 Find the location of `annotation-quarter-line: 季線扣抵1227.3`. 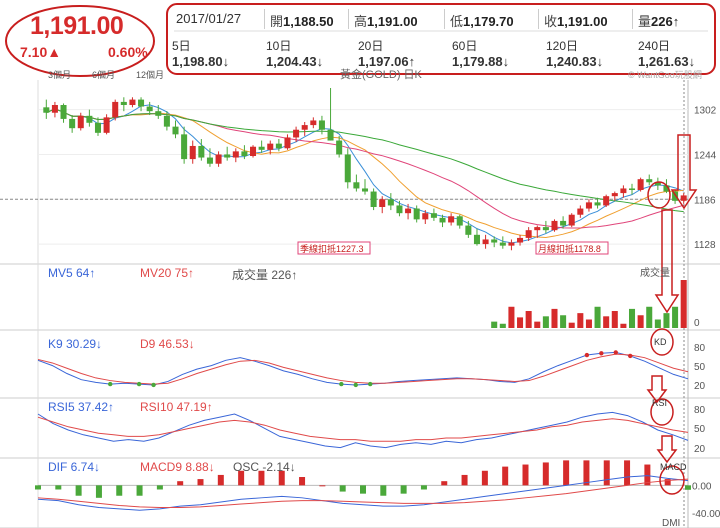

annotation-quarter-line: 季線扣抵1227.3 is located at coordinates (332, 248).